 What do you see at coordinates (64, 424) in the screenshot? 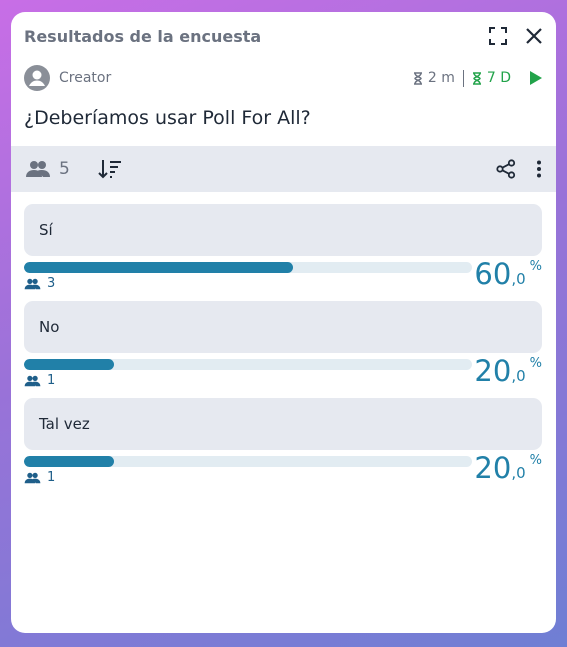
I see `option-label: Tal vez` at bounding box center [64, 424].